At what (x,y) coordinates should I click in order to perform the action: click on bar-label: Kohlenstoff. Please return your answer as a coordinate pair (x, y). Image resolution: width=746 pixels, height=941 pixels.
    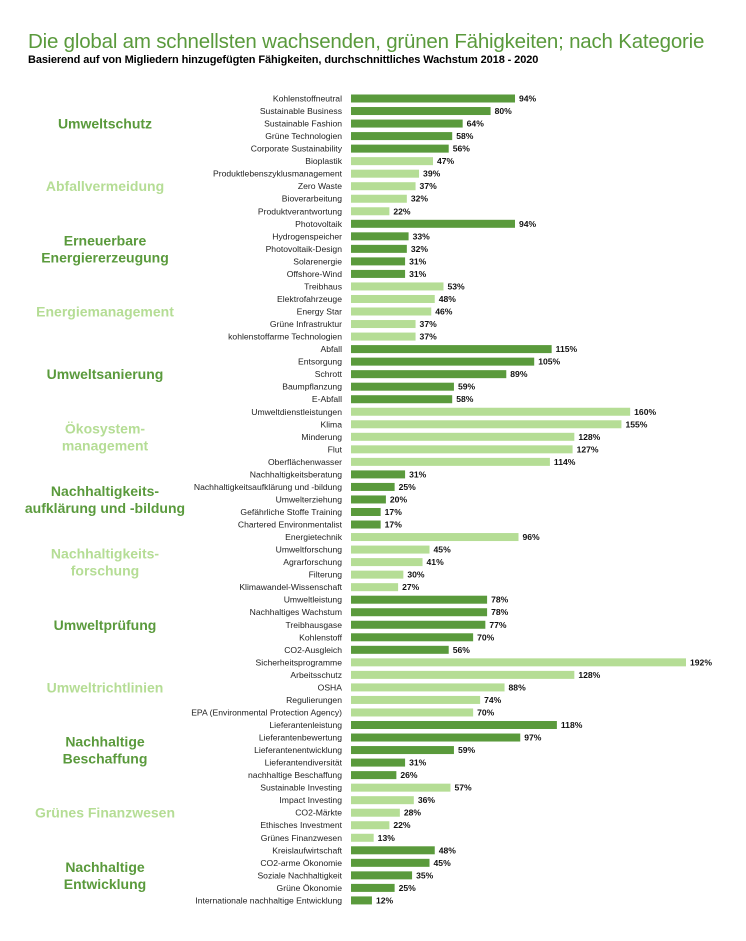
    Looking at the image, I should click on (320, 637).